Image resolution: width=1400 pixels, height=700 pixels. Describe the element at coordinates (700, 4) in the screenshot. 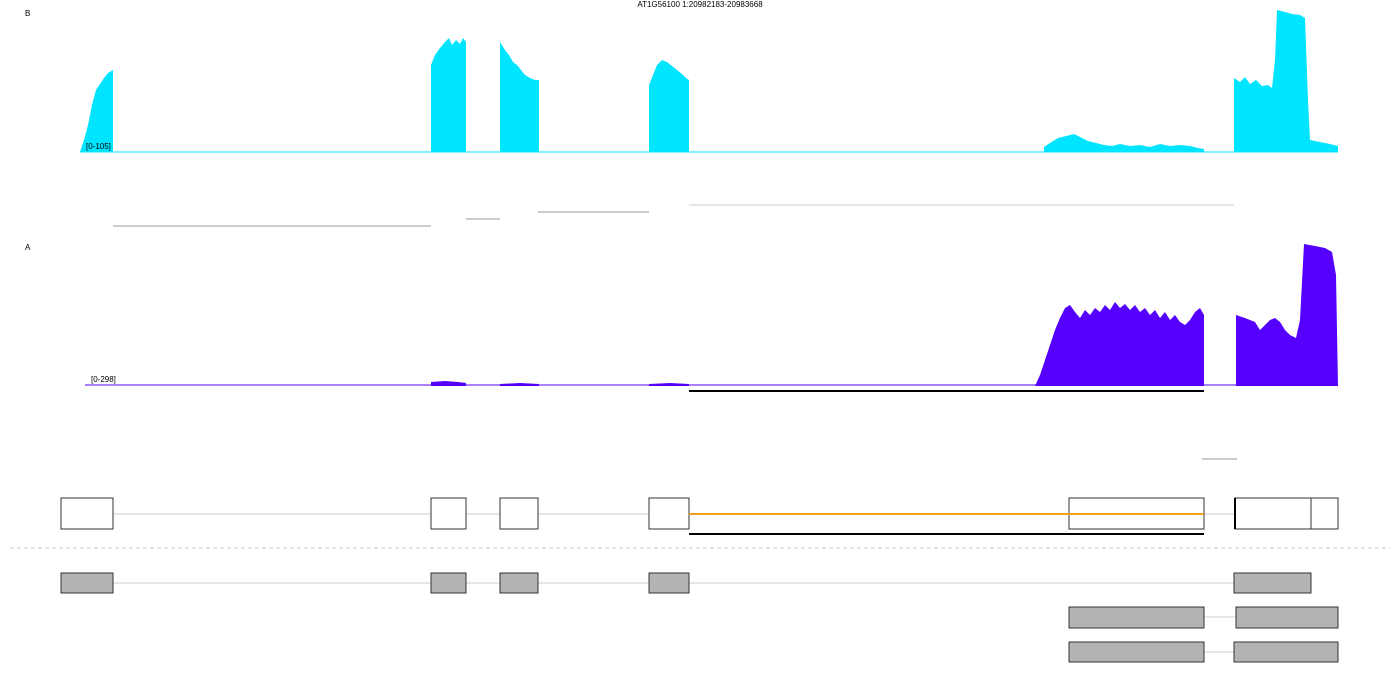

I see `title: AT1G56100 1:20982183-20983668` at that location.